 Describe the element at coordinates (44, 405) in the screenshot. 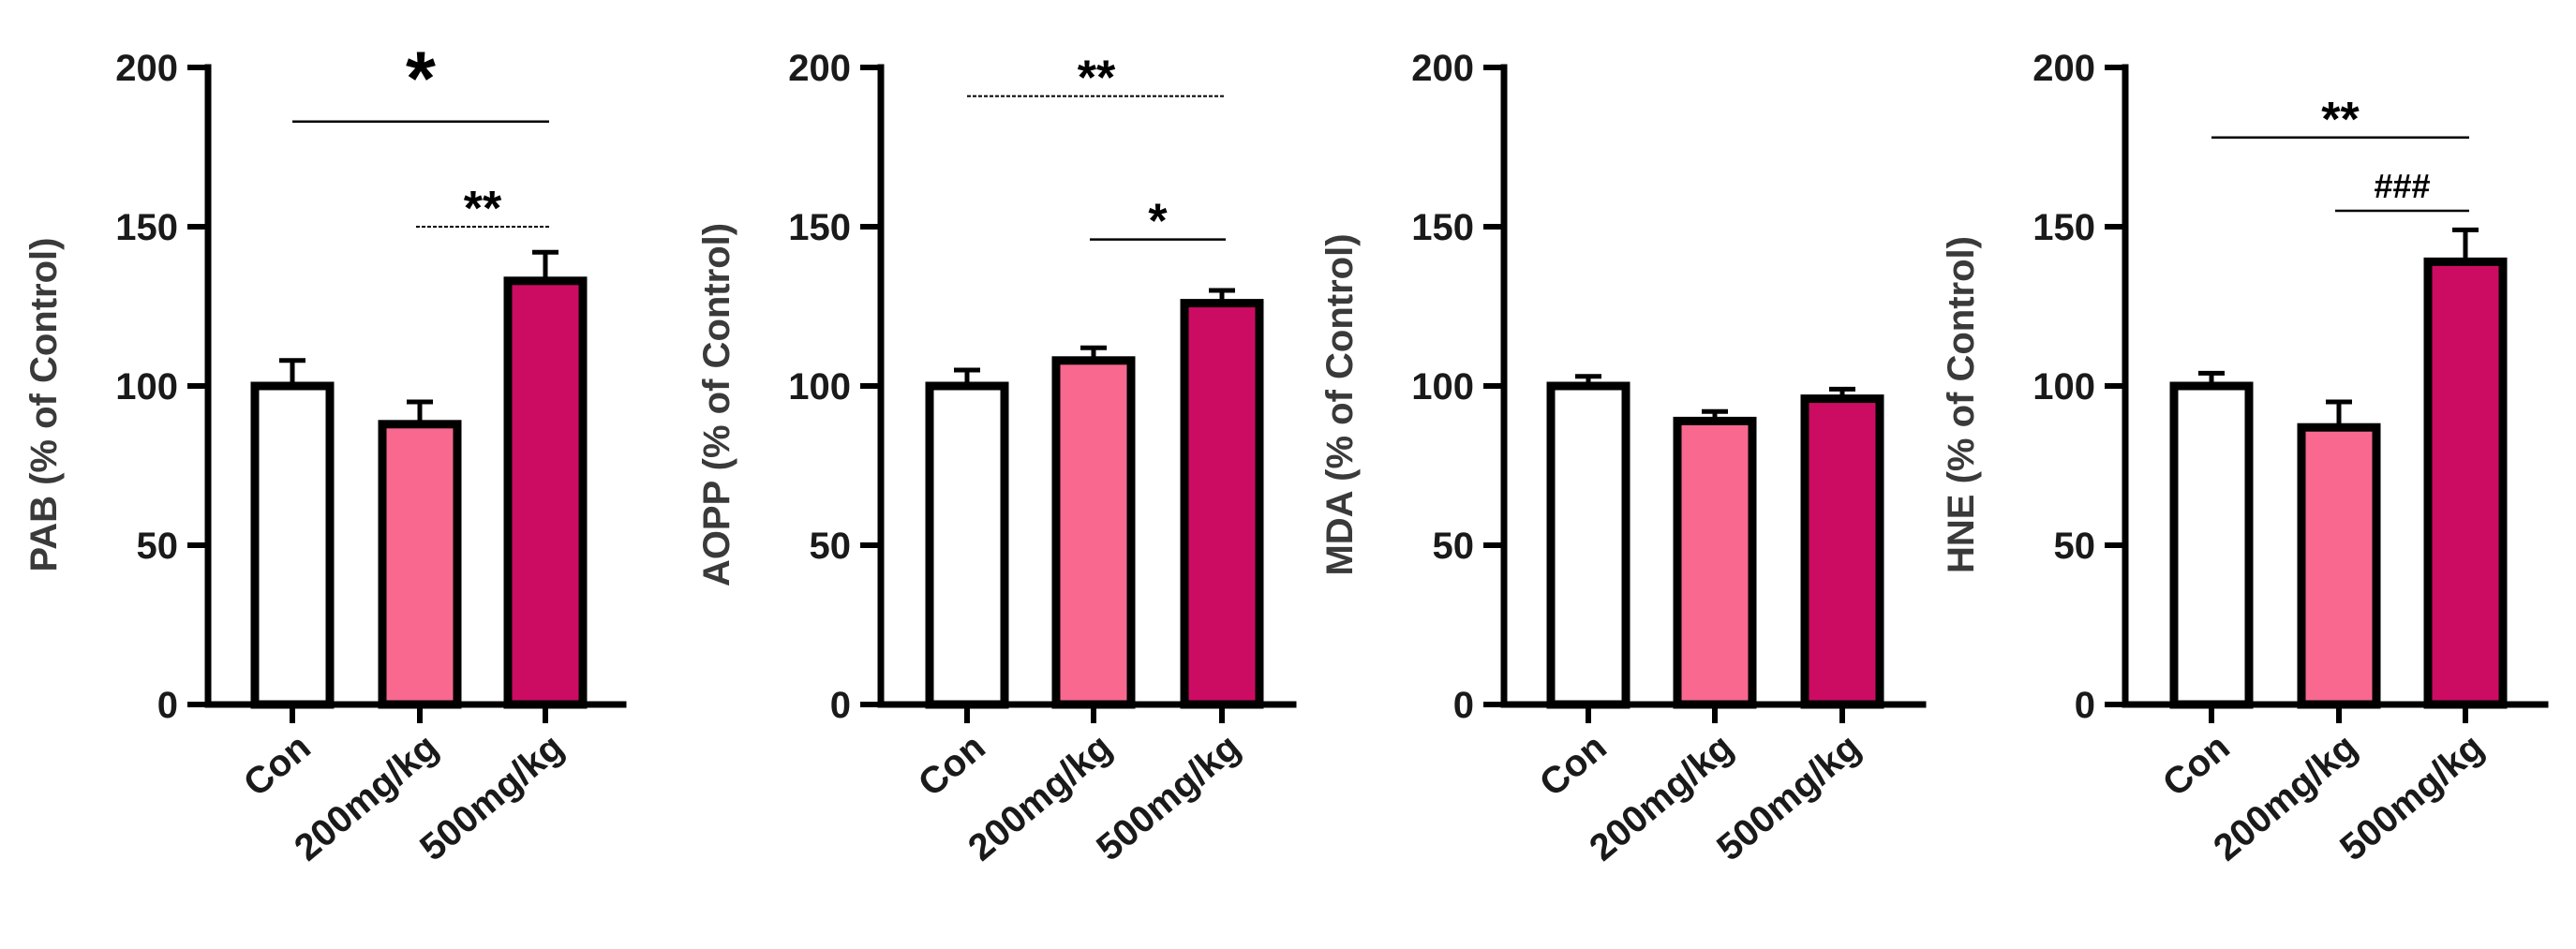

I see `y-axis-title: PAB (% of Control)` at that location.